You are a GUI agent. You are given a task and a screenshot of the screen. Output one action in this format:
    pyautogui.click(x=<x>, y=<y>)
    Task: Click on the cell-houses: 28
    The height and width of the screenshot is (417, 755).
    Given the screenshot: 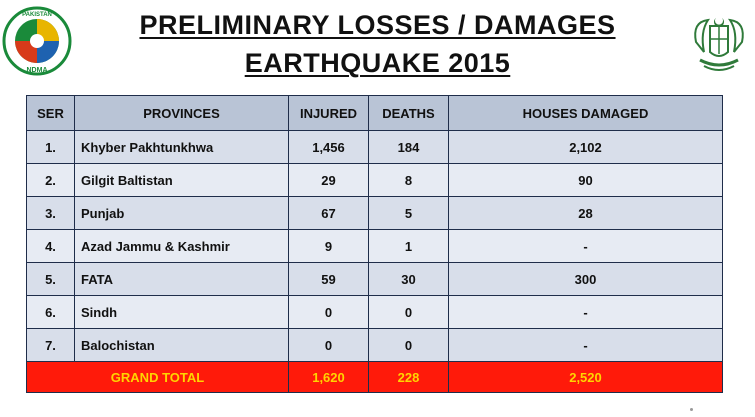 What is the action you would take?
    pyautogui.click(x=585, y=213)
    